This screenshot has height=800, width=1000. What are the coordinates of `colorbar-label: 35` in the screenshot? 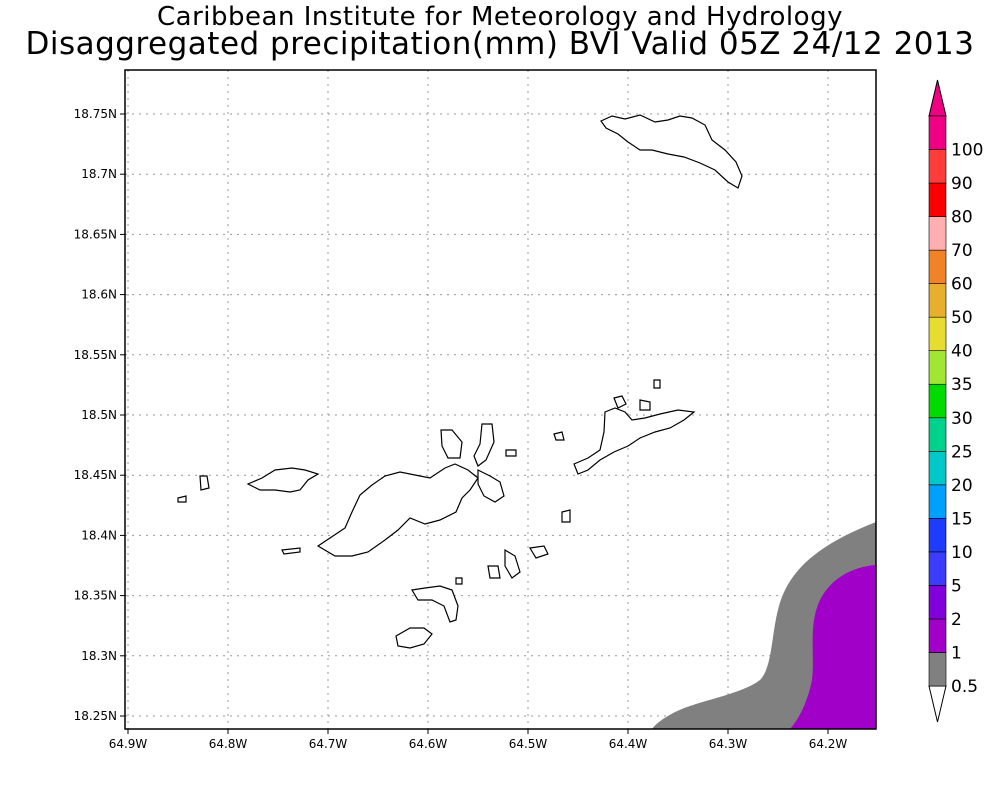 It's located at (962, 385).